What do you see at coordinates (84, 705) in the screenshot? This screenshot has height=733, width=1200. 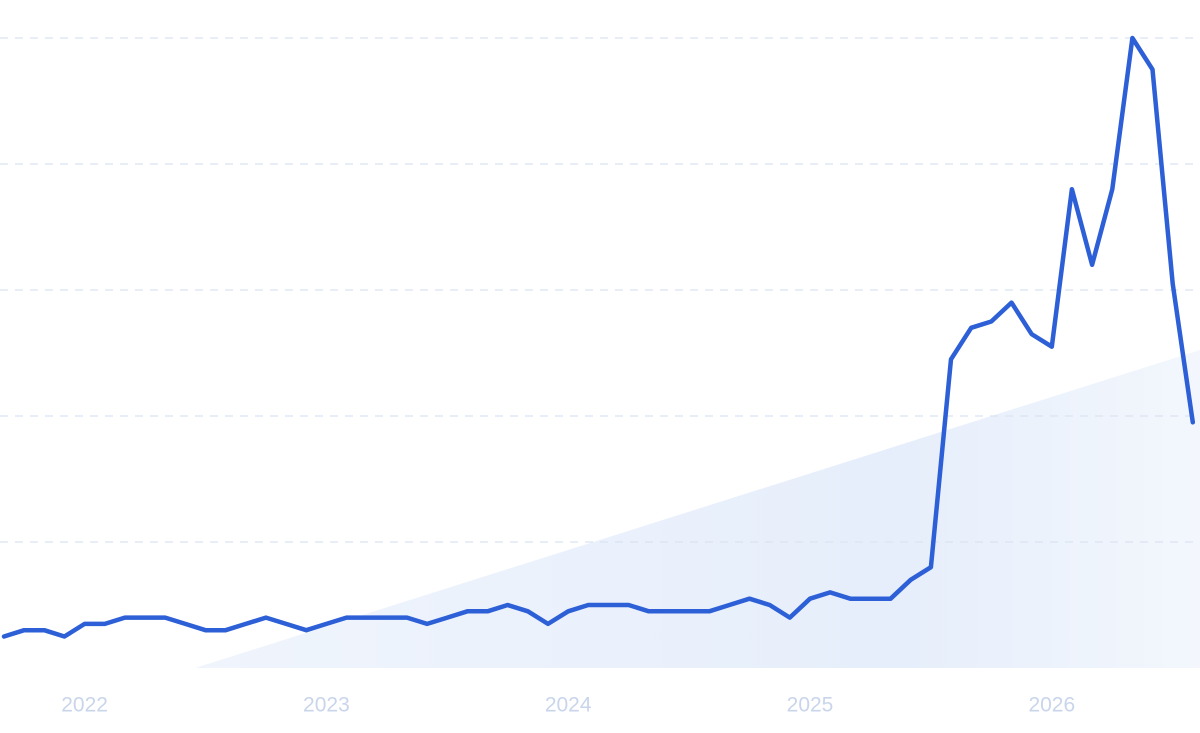 I see `x-tick-label: 2022` at bounding box center [84, 705].